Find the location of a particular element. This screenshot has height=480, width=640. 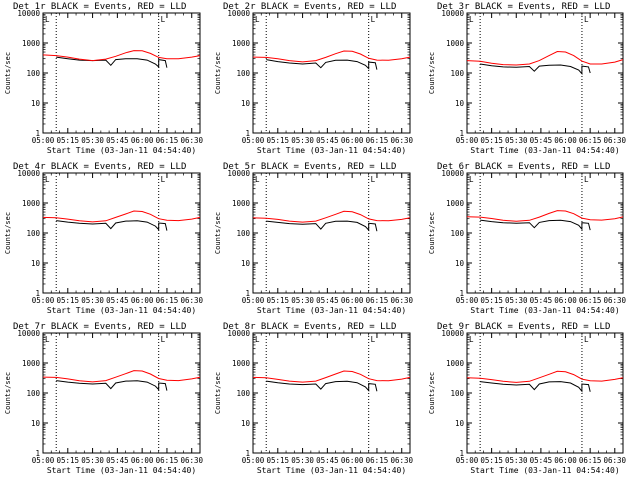

panel-title: Det 7r BLACK = Events, RED = LLD is located at coordinates (99, 327).